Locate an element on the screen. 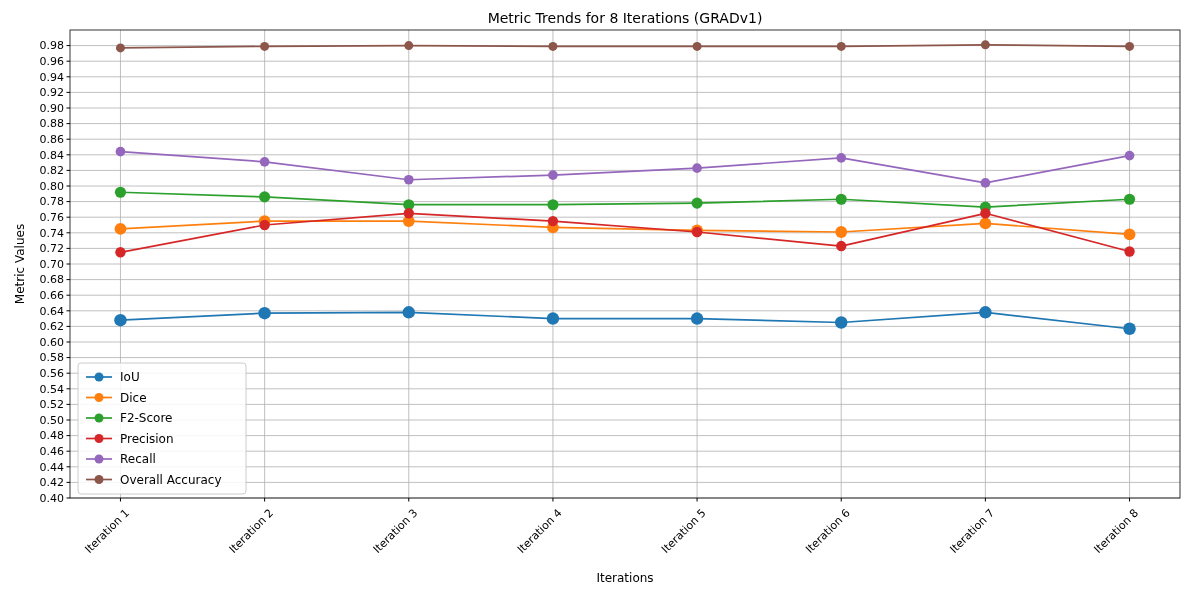 The image size is (1198, 591). y-tick-label: 0.86 is located at coordinates (51, 140).